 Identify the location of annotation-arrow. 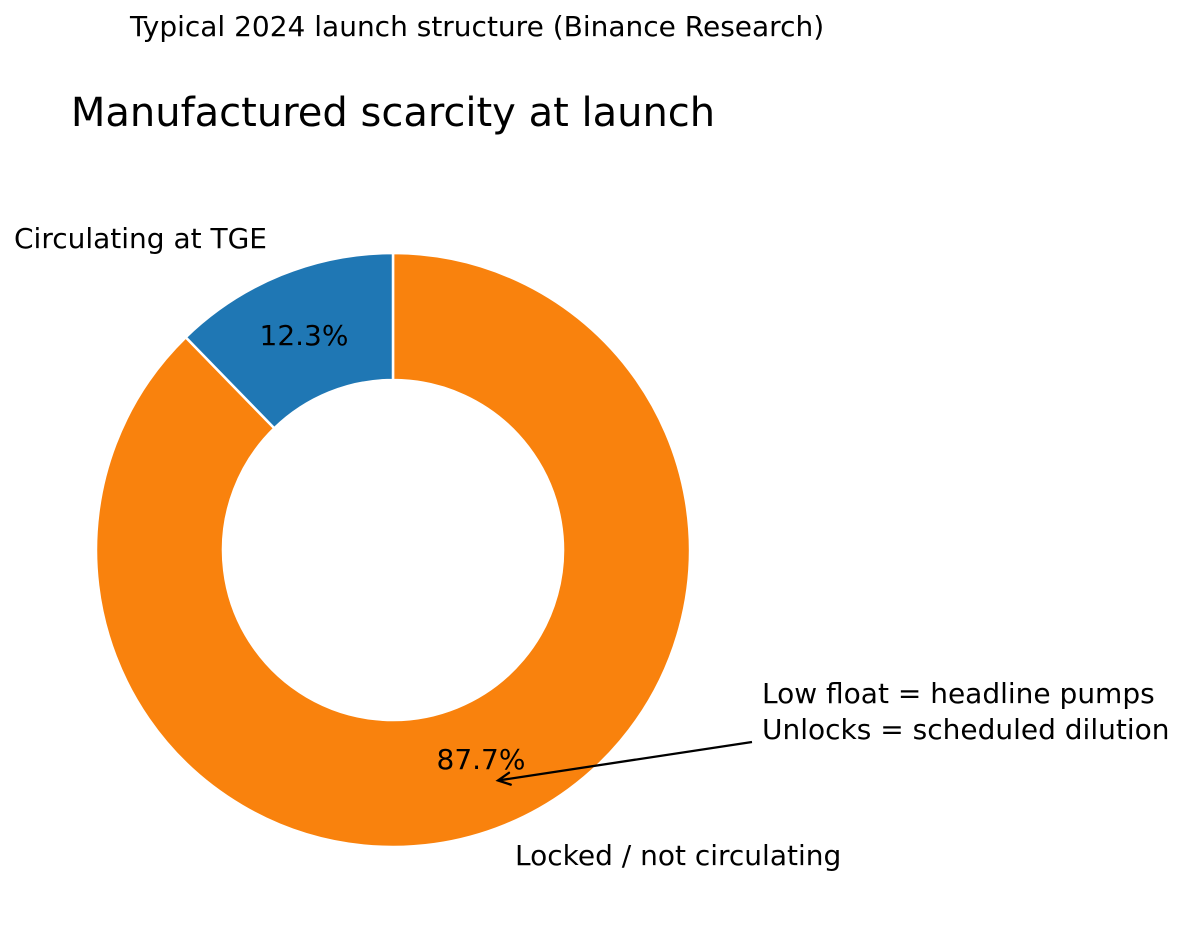
(624, 763).